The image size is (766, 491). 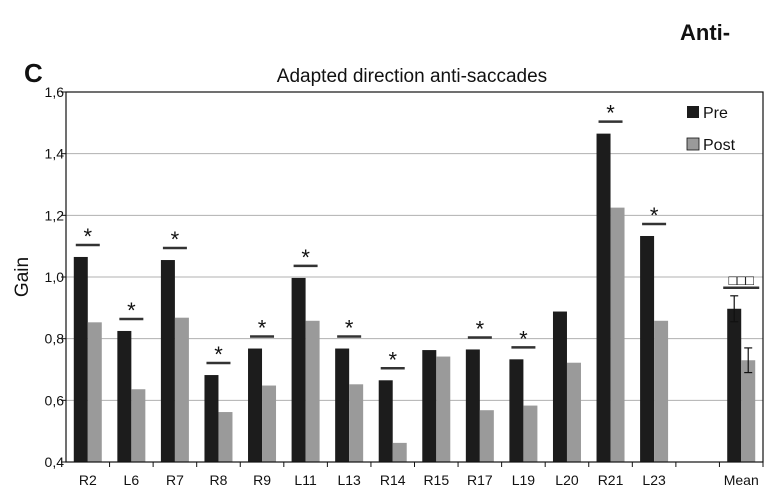 I want to click on x-tick-label: R7, so click(x=175, y=480).